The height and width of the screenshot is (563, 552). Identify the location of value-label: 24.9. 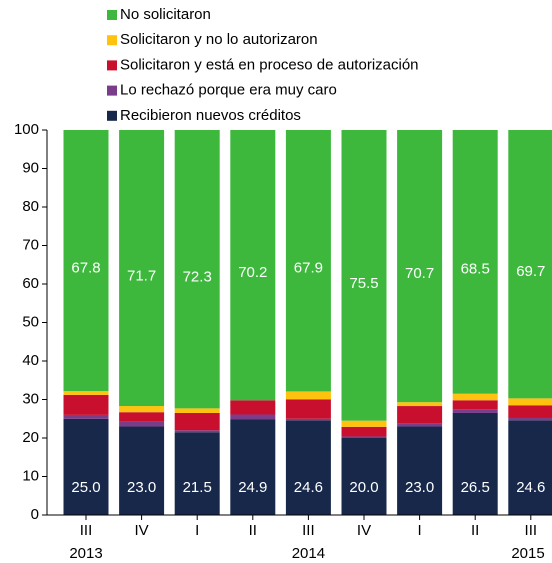
(252, 487).